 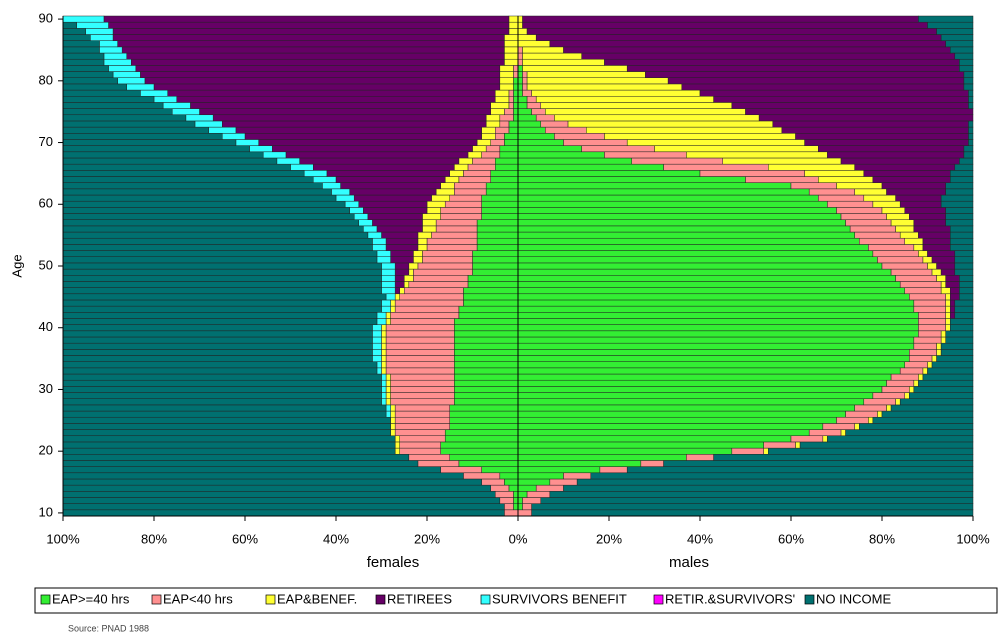 I want to click on legend-label: SURVIVORS BENEFIT, so click(x=559, y=598).